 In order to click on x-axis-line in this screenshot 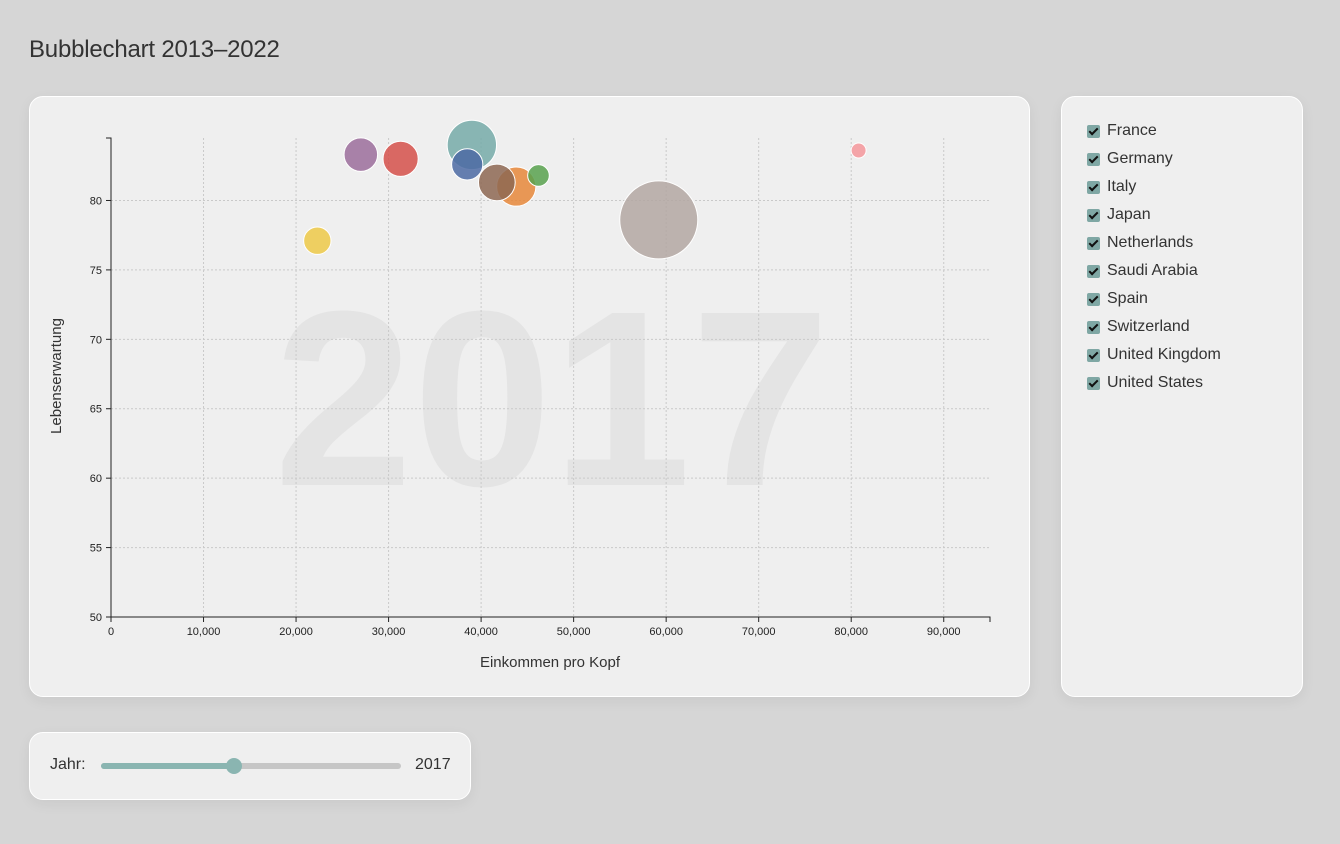, I will do `click(551, 619)`.